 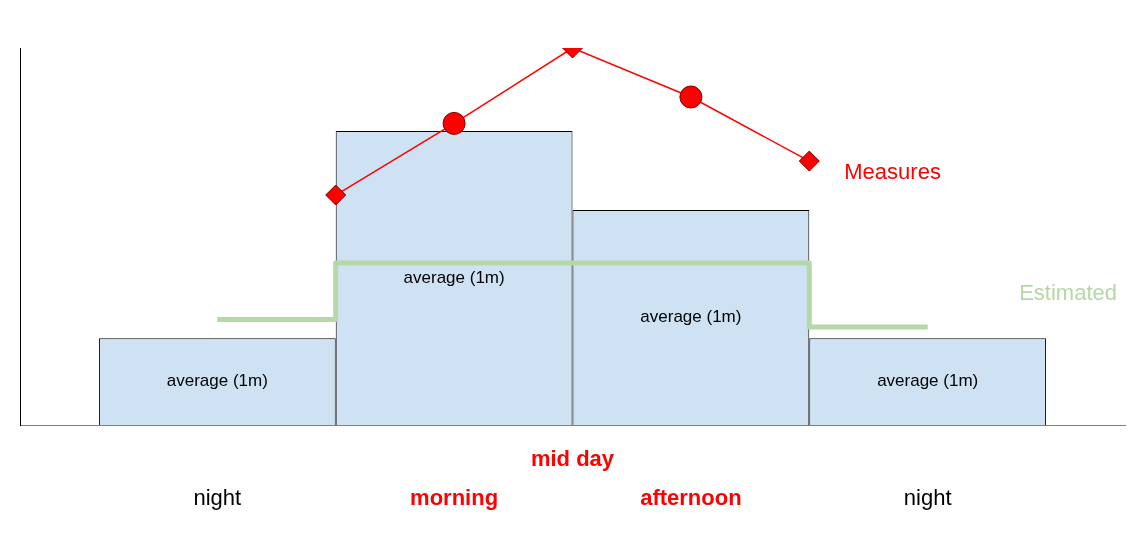 I want to click on x-tick-label: mid day, so click(x=572, y=459).